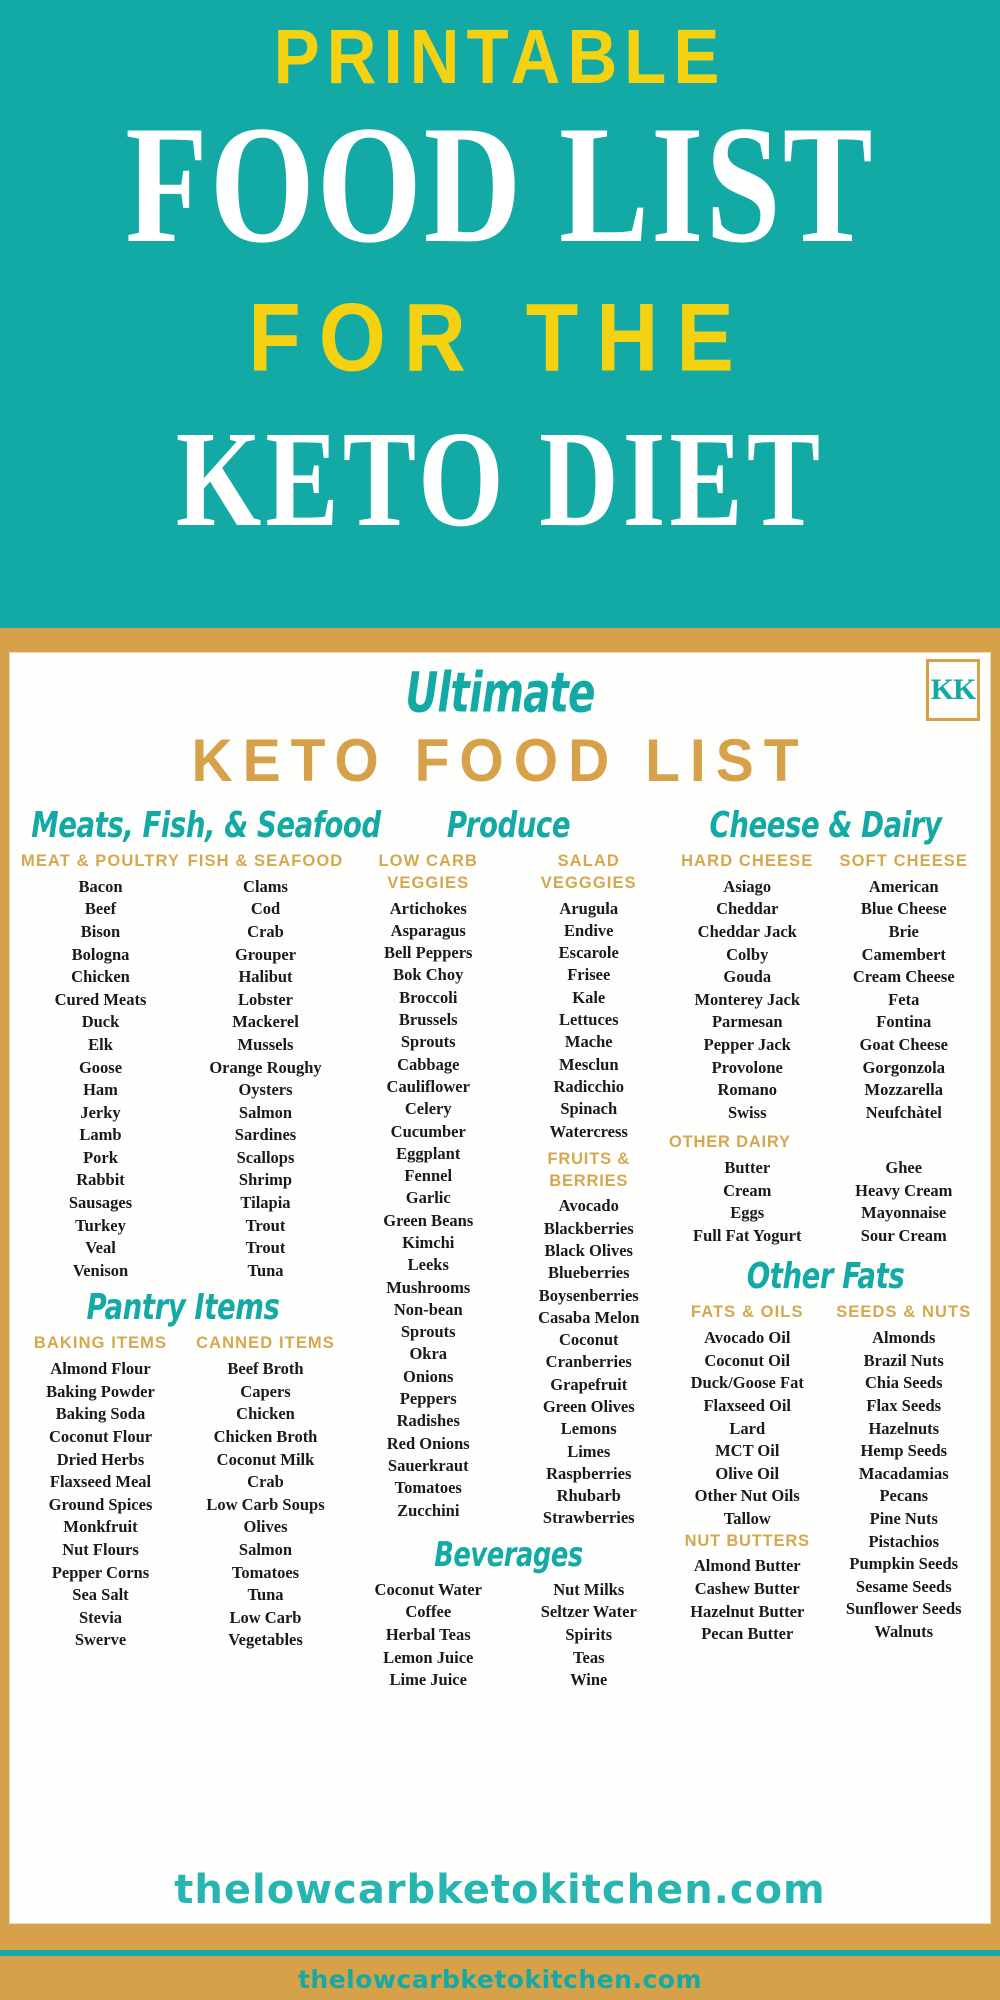 This screenshot has width=1000, height=2000. What do you see at coordinates (747, 1044) in the screenshot?
I see `list-item: Pepper Jack` at bounding box center [747, 1044].